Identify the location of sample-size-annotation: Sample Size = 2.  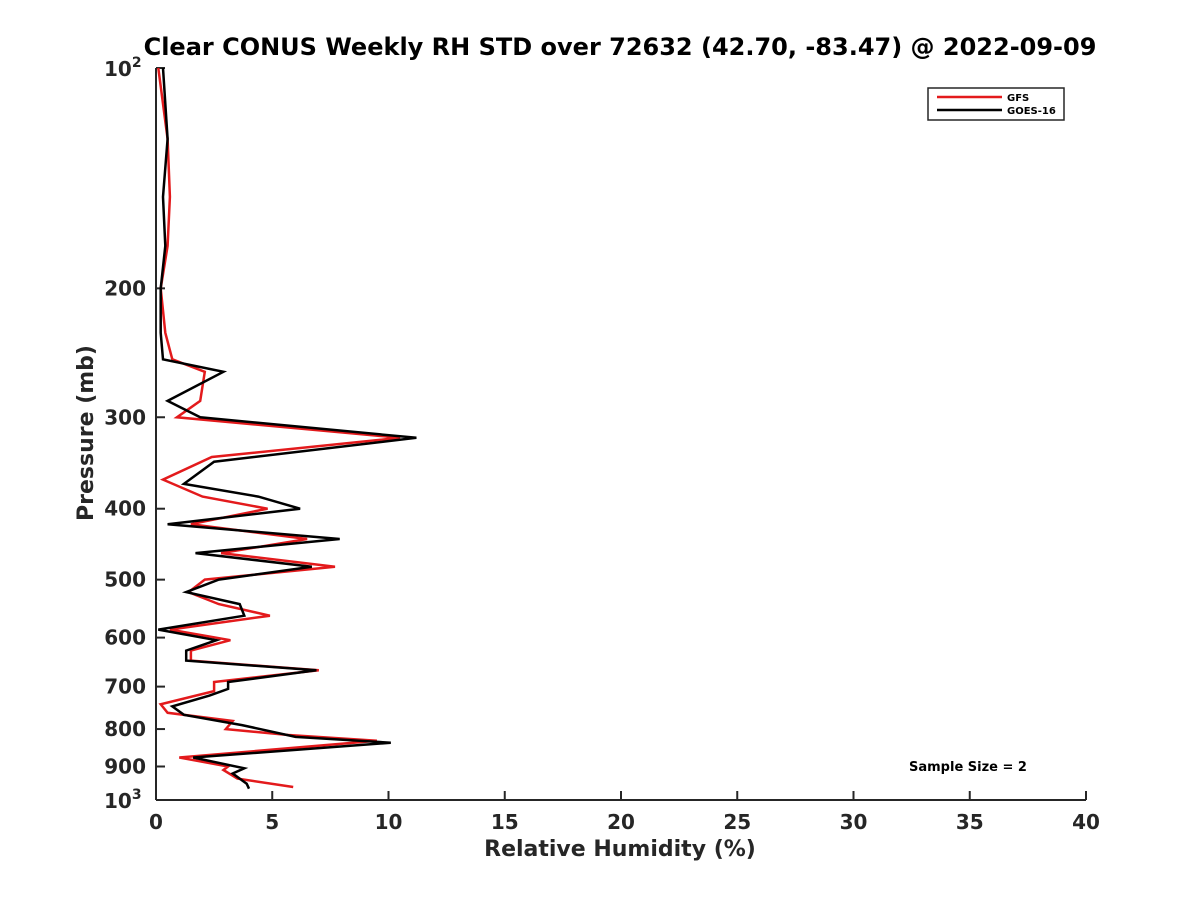
(968, 767).